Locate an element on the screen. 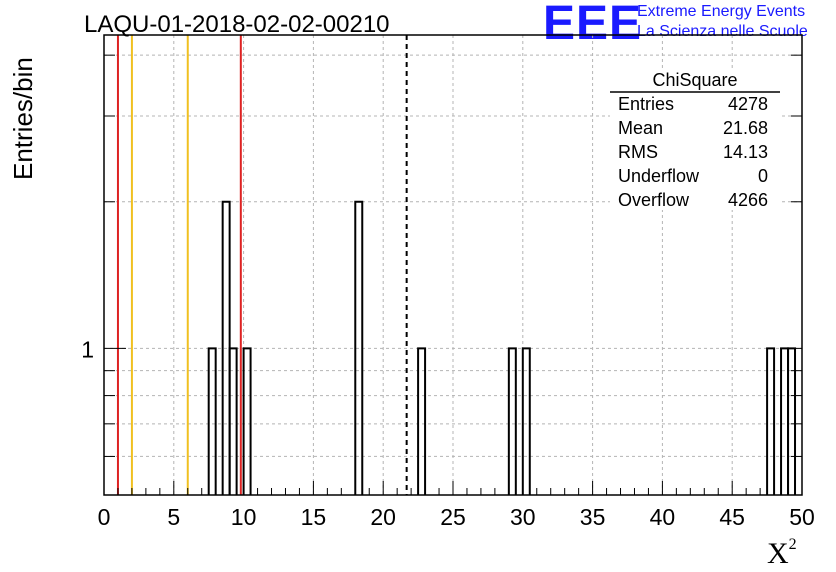  x-axis-label-main: X is located at coordinates (778, 553).